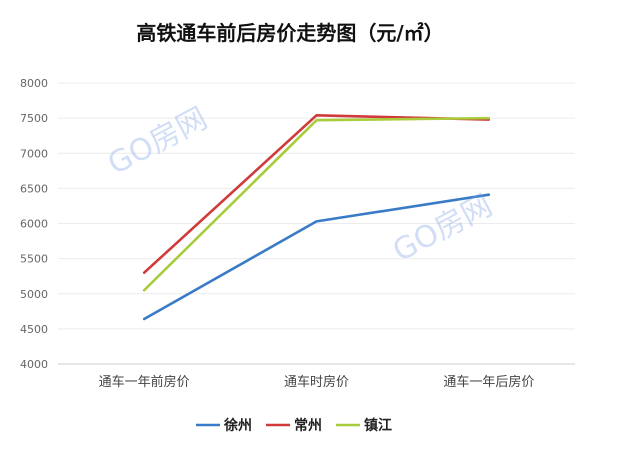  I want to click on y-axis-ticks: 4000 4500 5000 5500 6000 6500 7000 7500 8000, so click(34, 224).